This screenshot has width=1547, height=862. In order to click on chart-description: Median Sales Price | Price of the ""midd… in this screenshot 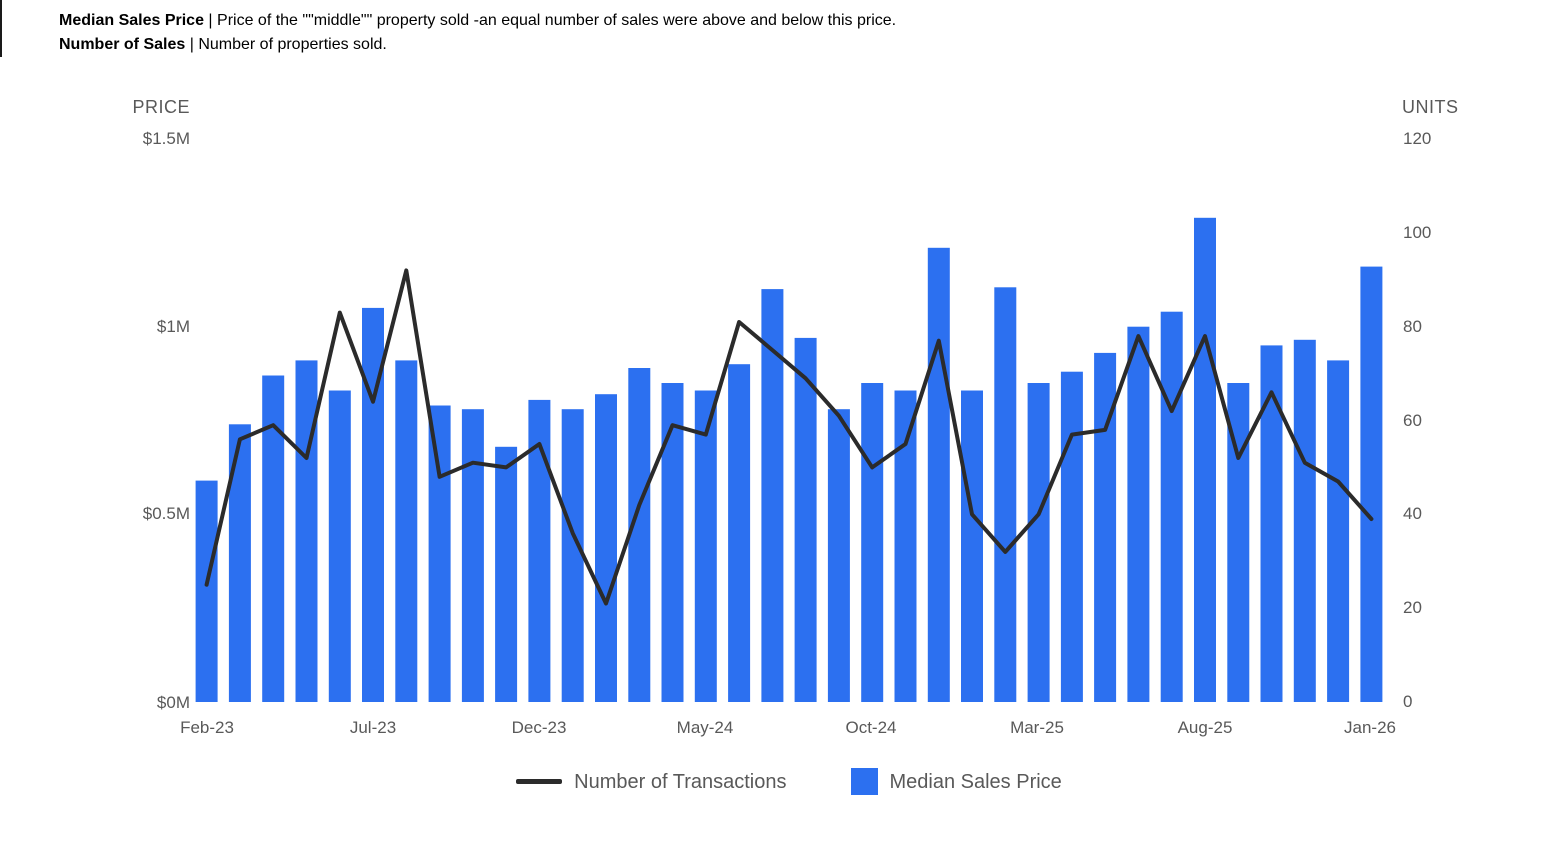, I will do `click(477, 33)`.